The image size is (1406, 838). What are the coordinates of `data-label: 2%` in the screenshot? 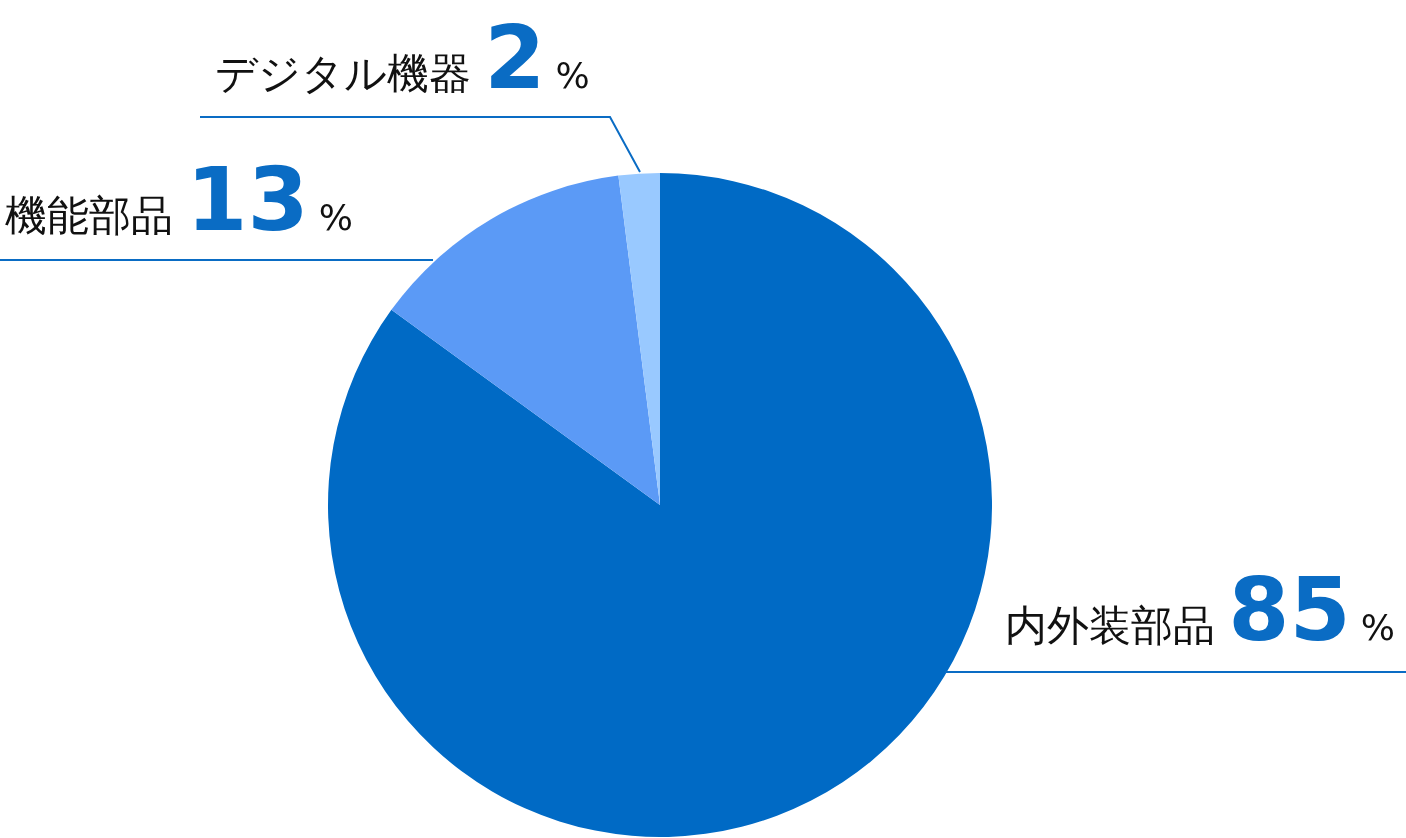 It's located at (537, 57).